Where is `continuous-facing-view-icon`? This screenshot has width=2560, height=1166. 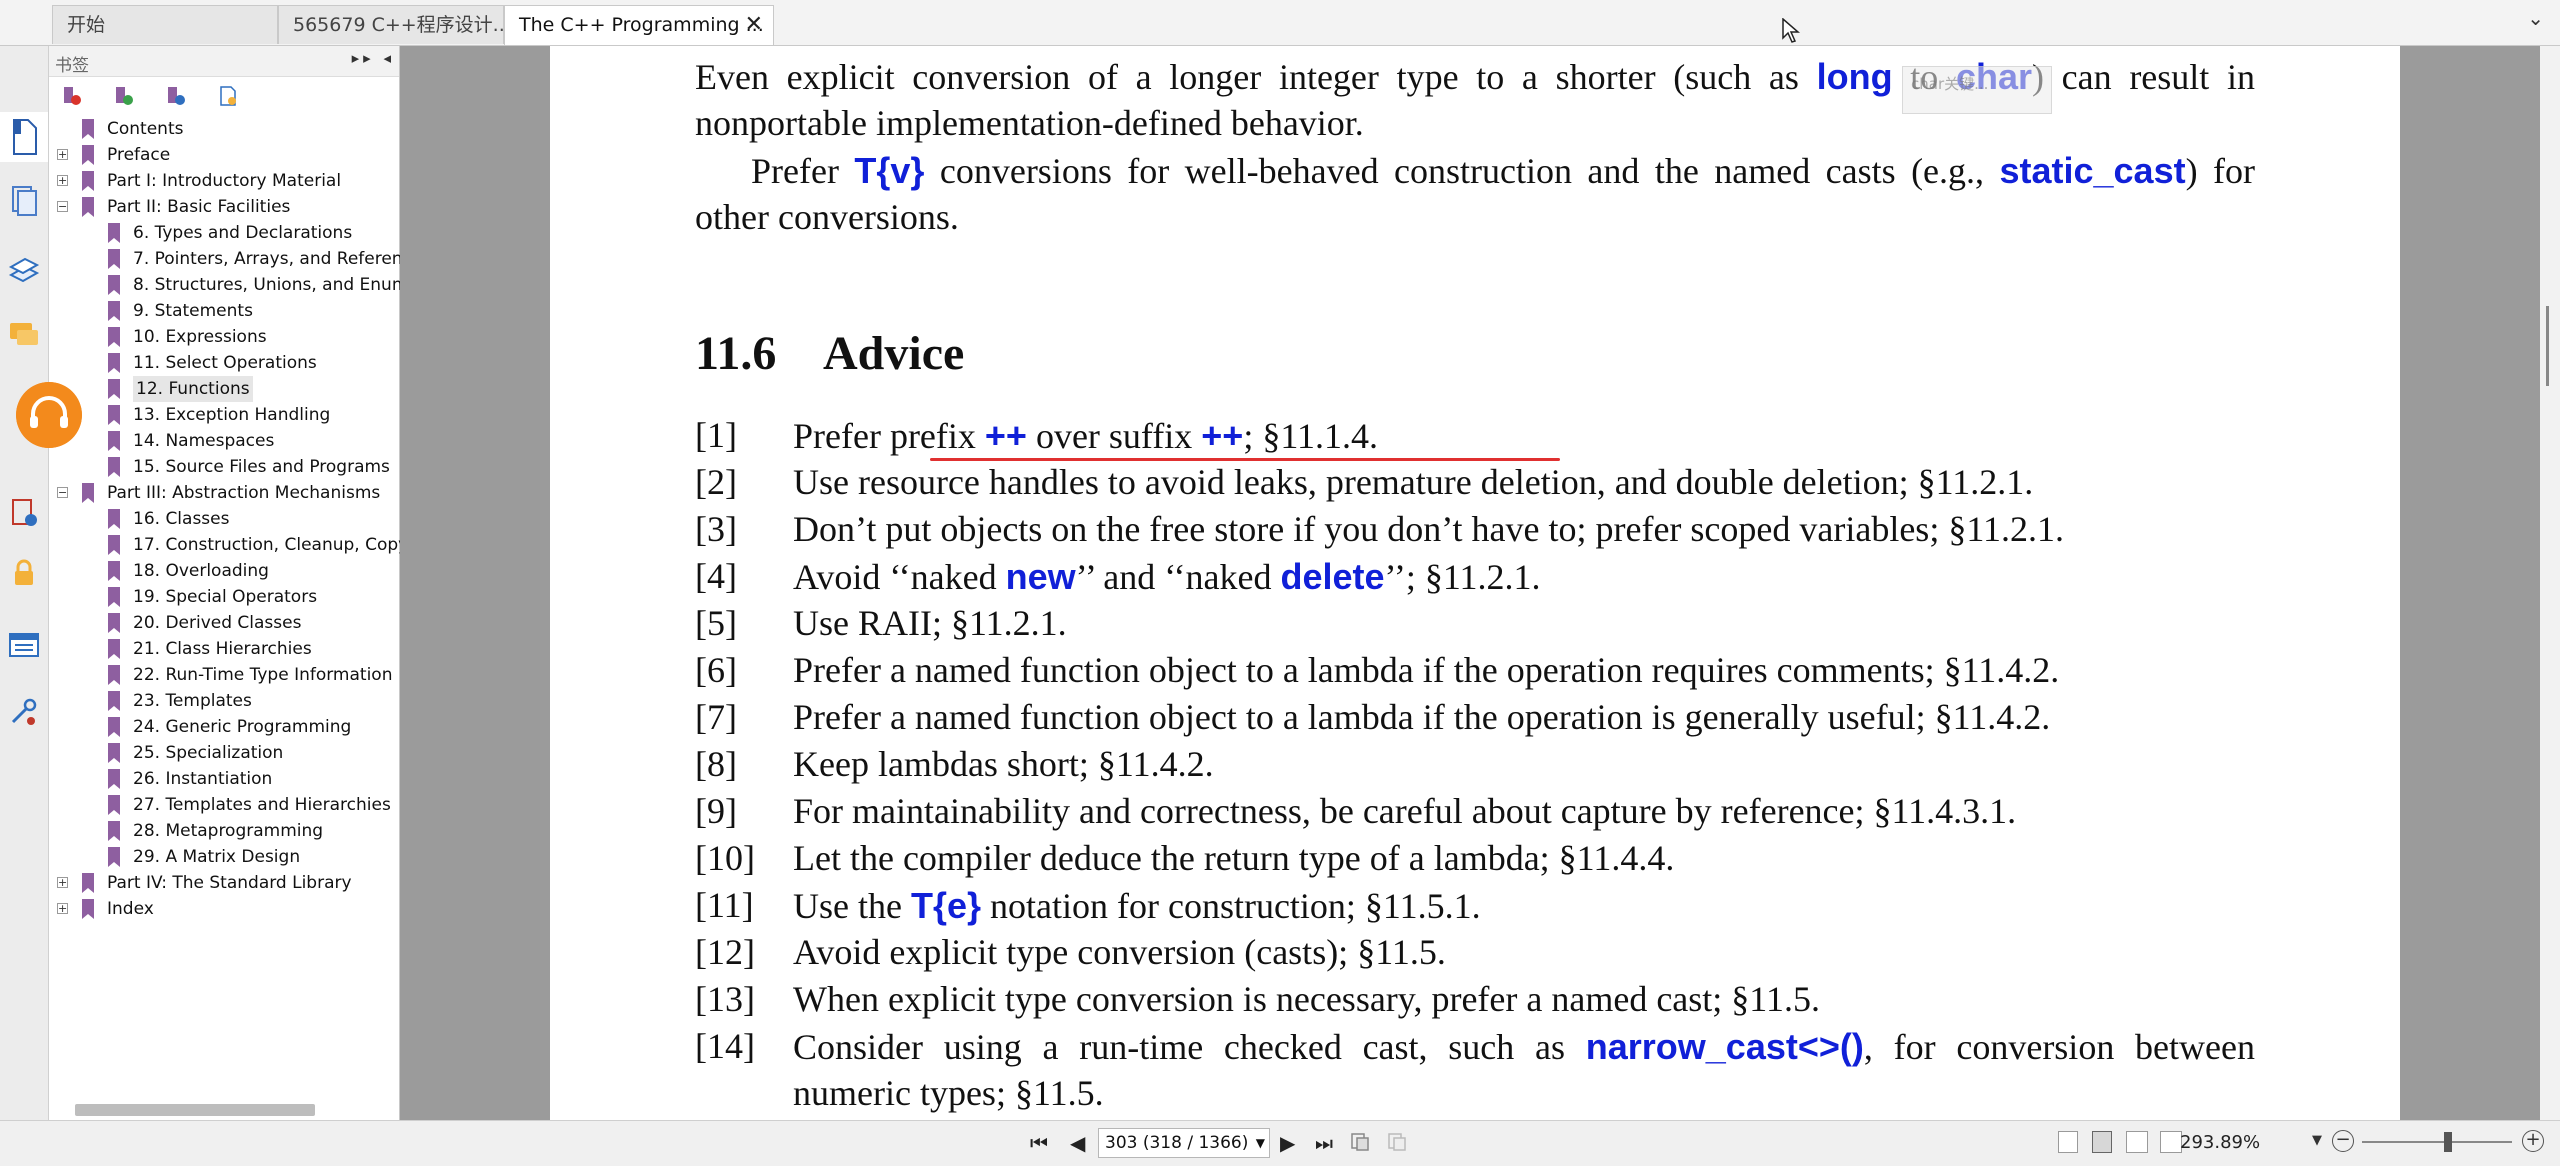
continuous-facing-view-icon is located at coordinates (2171, 1142).